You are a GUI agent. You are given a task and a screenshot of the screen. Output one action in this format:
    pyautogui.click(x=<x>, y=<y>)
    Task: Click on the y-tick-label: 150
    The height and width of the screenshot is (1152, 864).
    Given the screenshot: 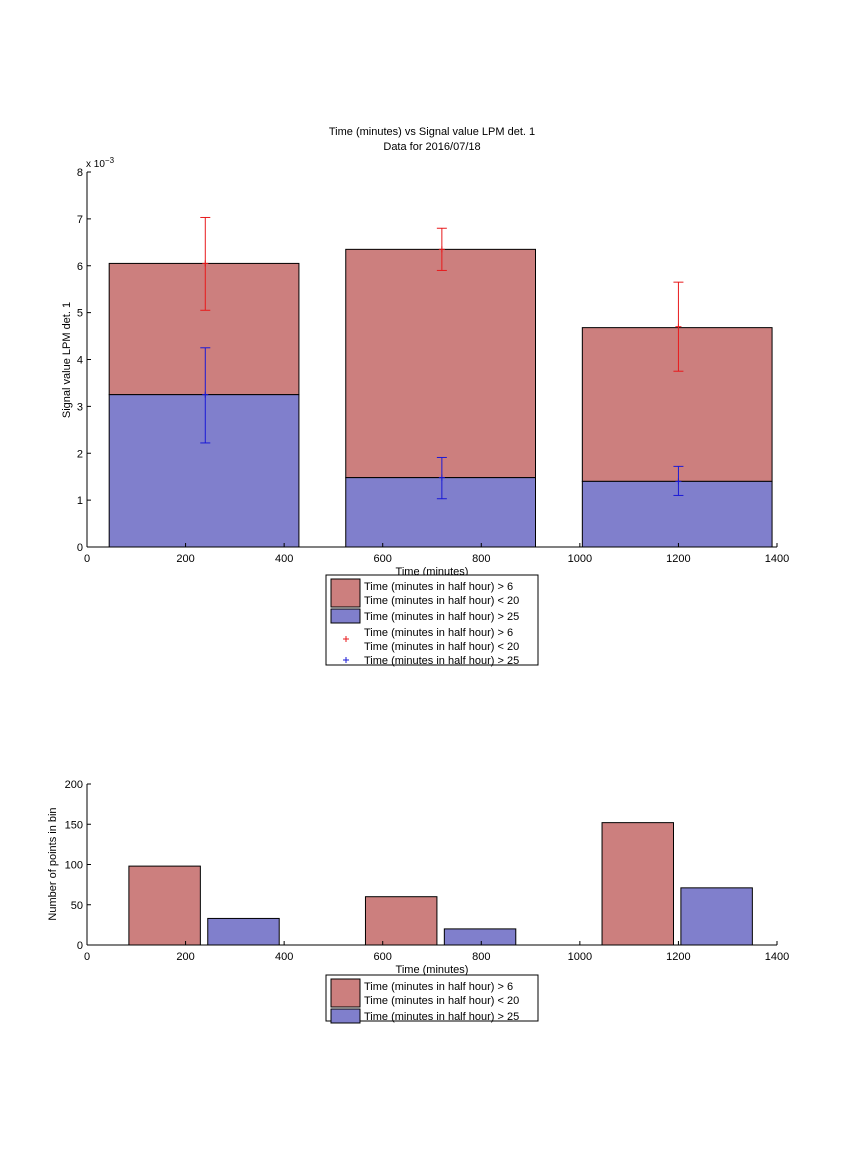 What is the action you would take?
    pyautogui.click(x=74, y=825)
    